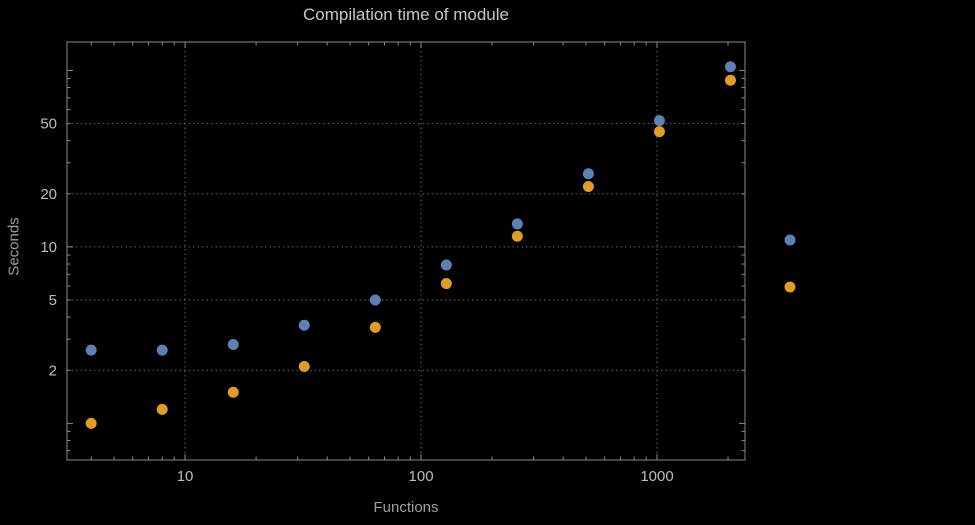 The width and height of the screenshot is (975, 525). Describe the element at coordinates (421, 476) in the screenshot. I see `x-tick-label: 100` at that location.